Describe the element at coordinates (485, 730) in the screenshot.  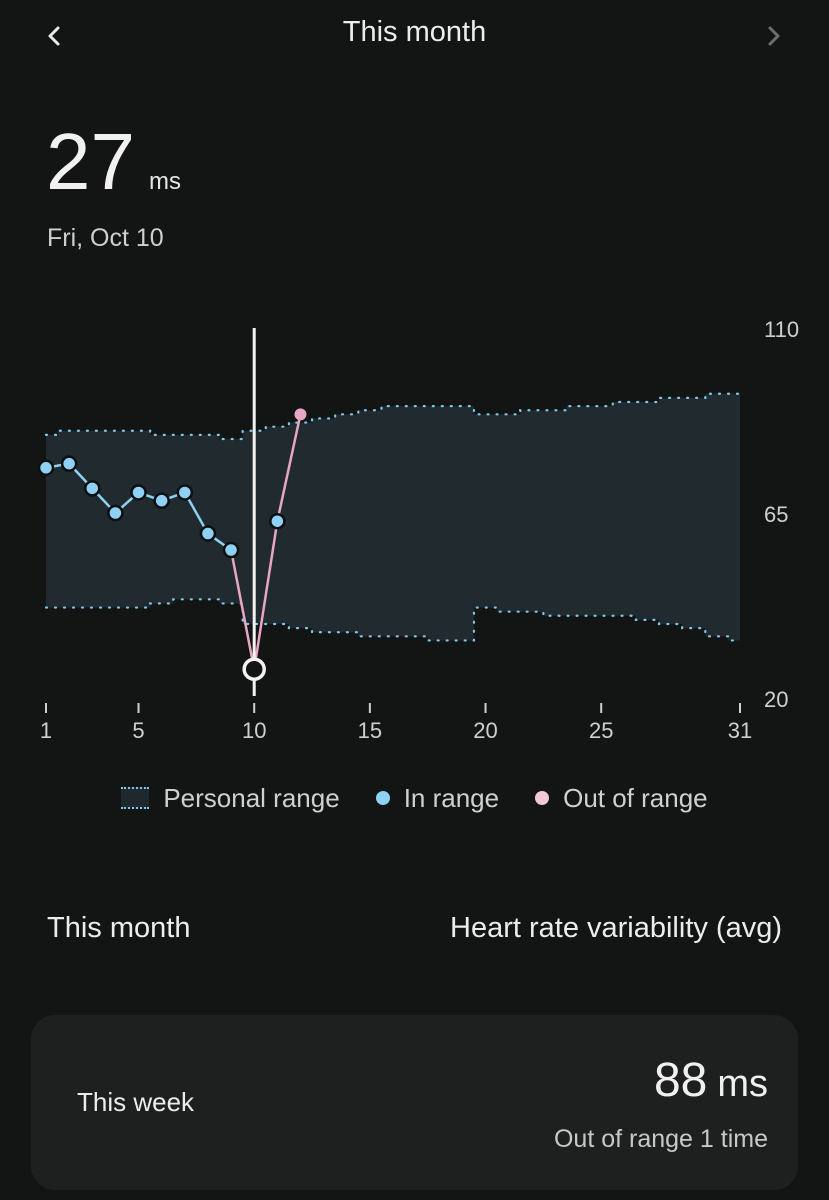
I see `x-tick-label: 20` at that location.